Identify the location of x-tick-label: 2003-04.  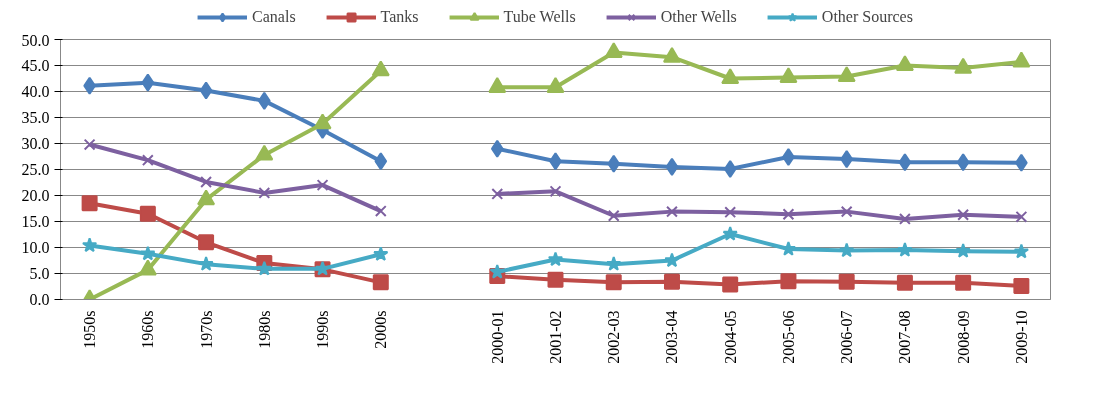
(672, 337).